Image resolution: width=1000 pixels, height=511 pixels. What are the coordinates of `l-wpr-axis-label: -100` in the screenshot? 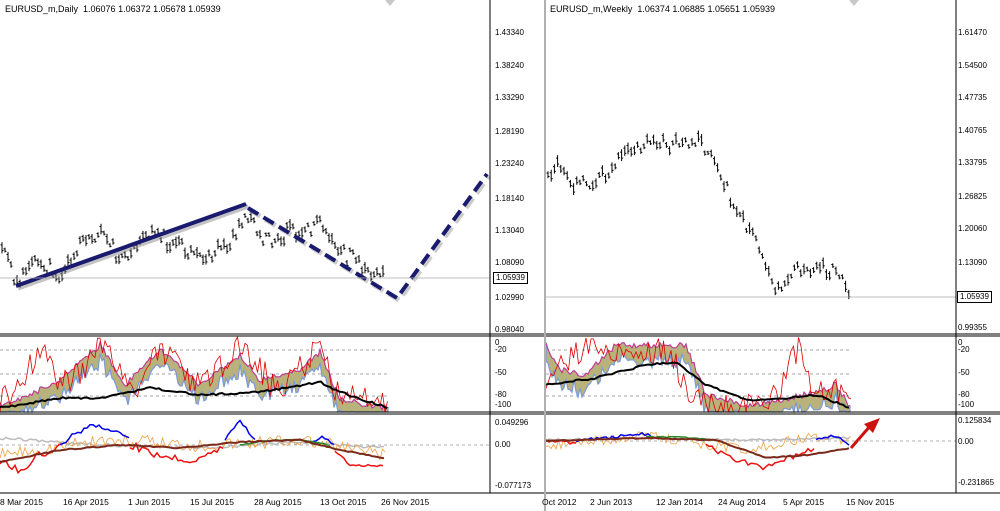 It's located at (503, 404).